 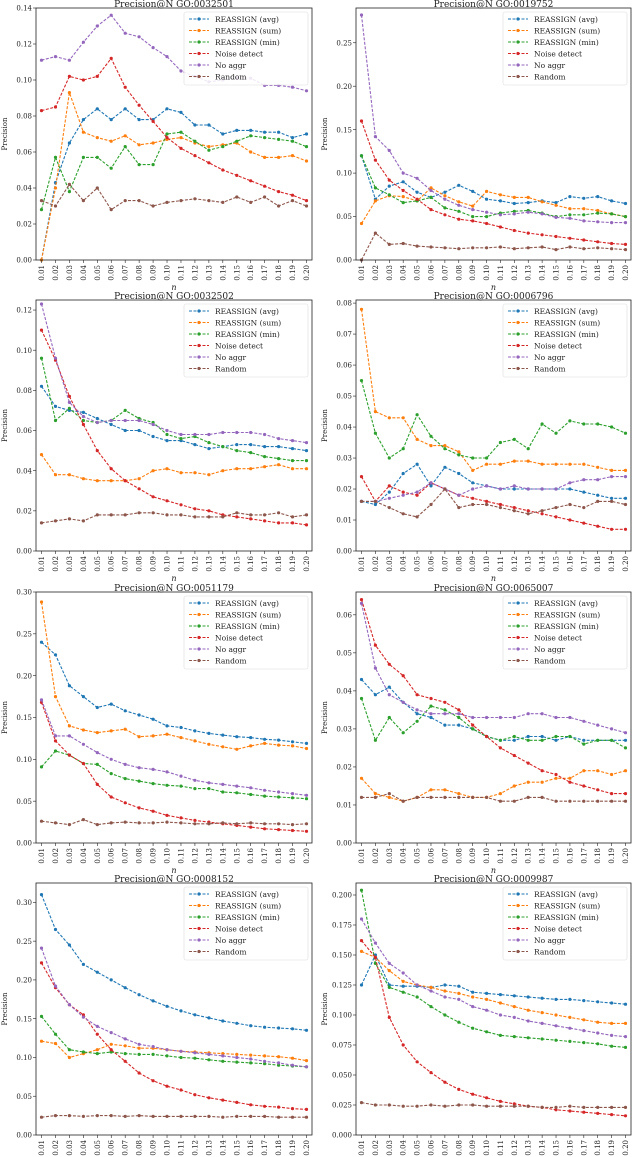 What do you see at coordinates (567, 30) in the screenshot?
I see `legend-label: REASSIGN (sum)` at bounding box center [567, 30].